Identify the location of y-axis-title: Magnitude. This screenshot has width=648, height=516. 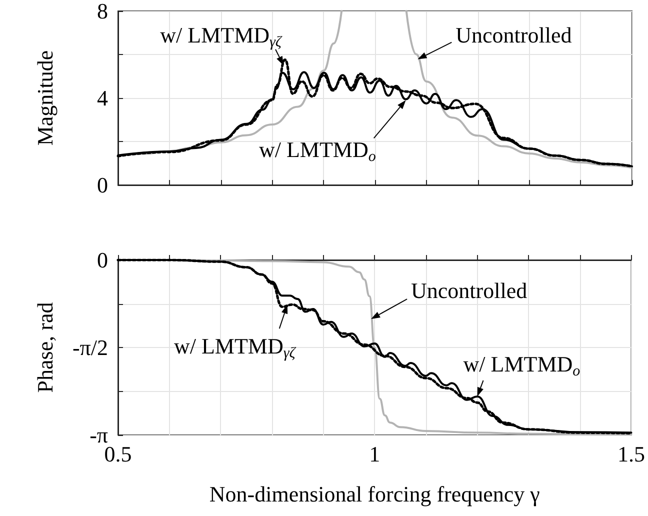
(45, 98).